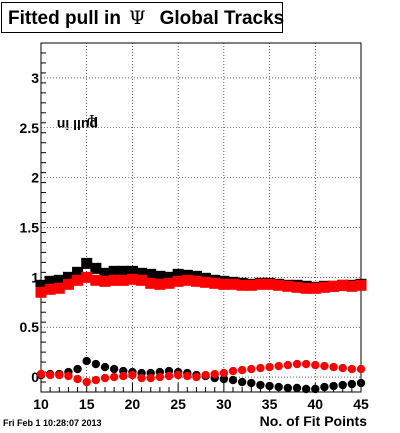  What do you see at coordinates (41, 404) in the screenshot?
I see `x-tick-label: 10` at bounding box center [41, 404].